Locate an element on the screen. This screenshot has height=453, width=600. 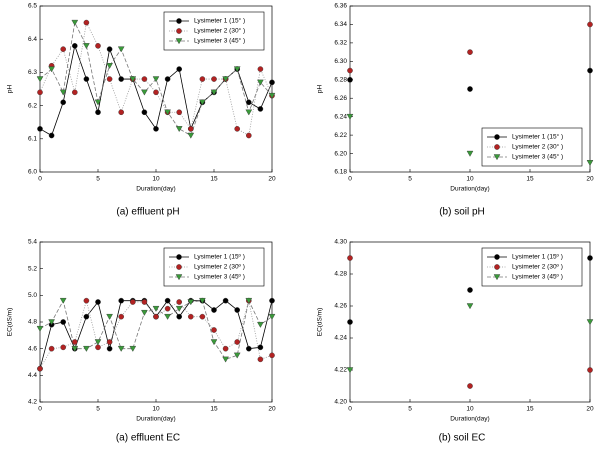
x-tick-label: 5 is located at coordinates (410, 179).